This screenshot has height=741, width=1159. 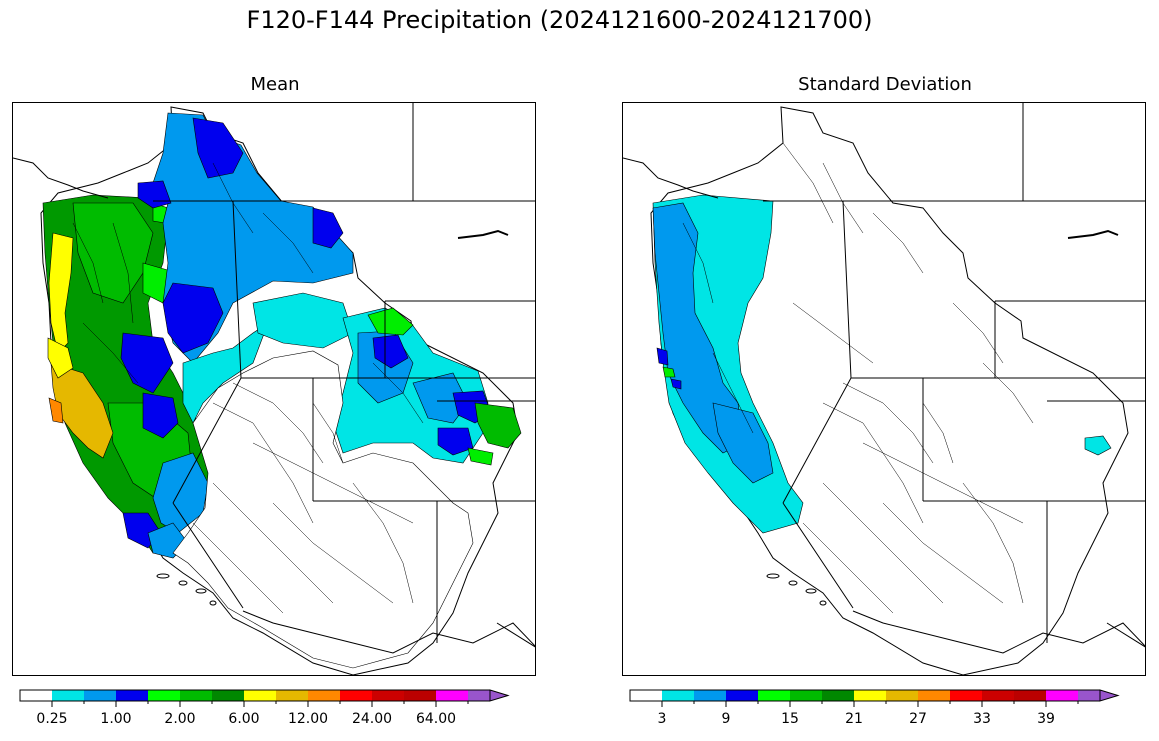 I want to click on sd-colorbar-tick-label: 15, so click(x=790, y=719).